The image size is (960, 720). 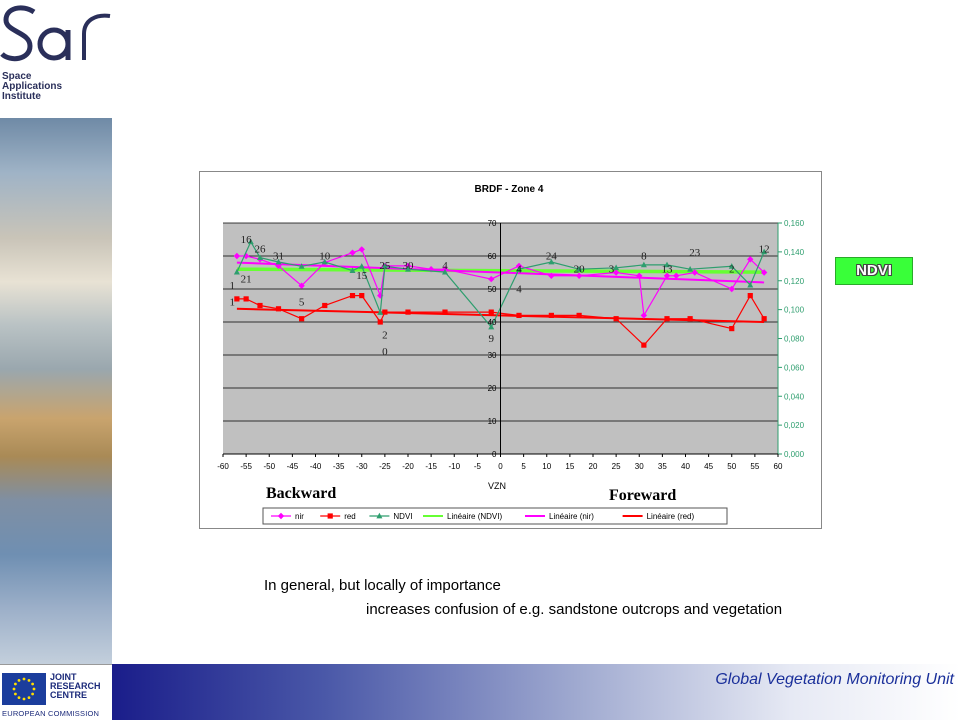 I want to click on point-label: 26, so click(x=261, y=250).